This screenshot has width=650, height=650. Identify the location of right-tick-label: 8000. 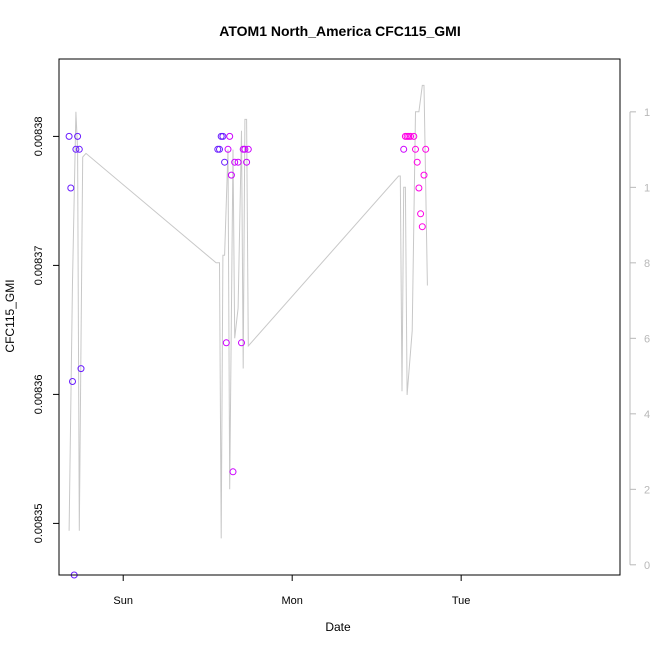
(647, 264).